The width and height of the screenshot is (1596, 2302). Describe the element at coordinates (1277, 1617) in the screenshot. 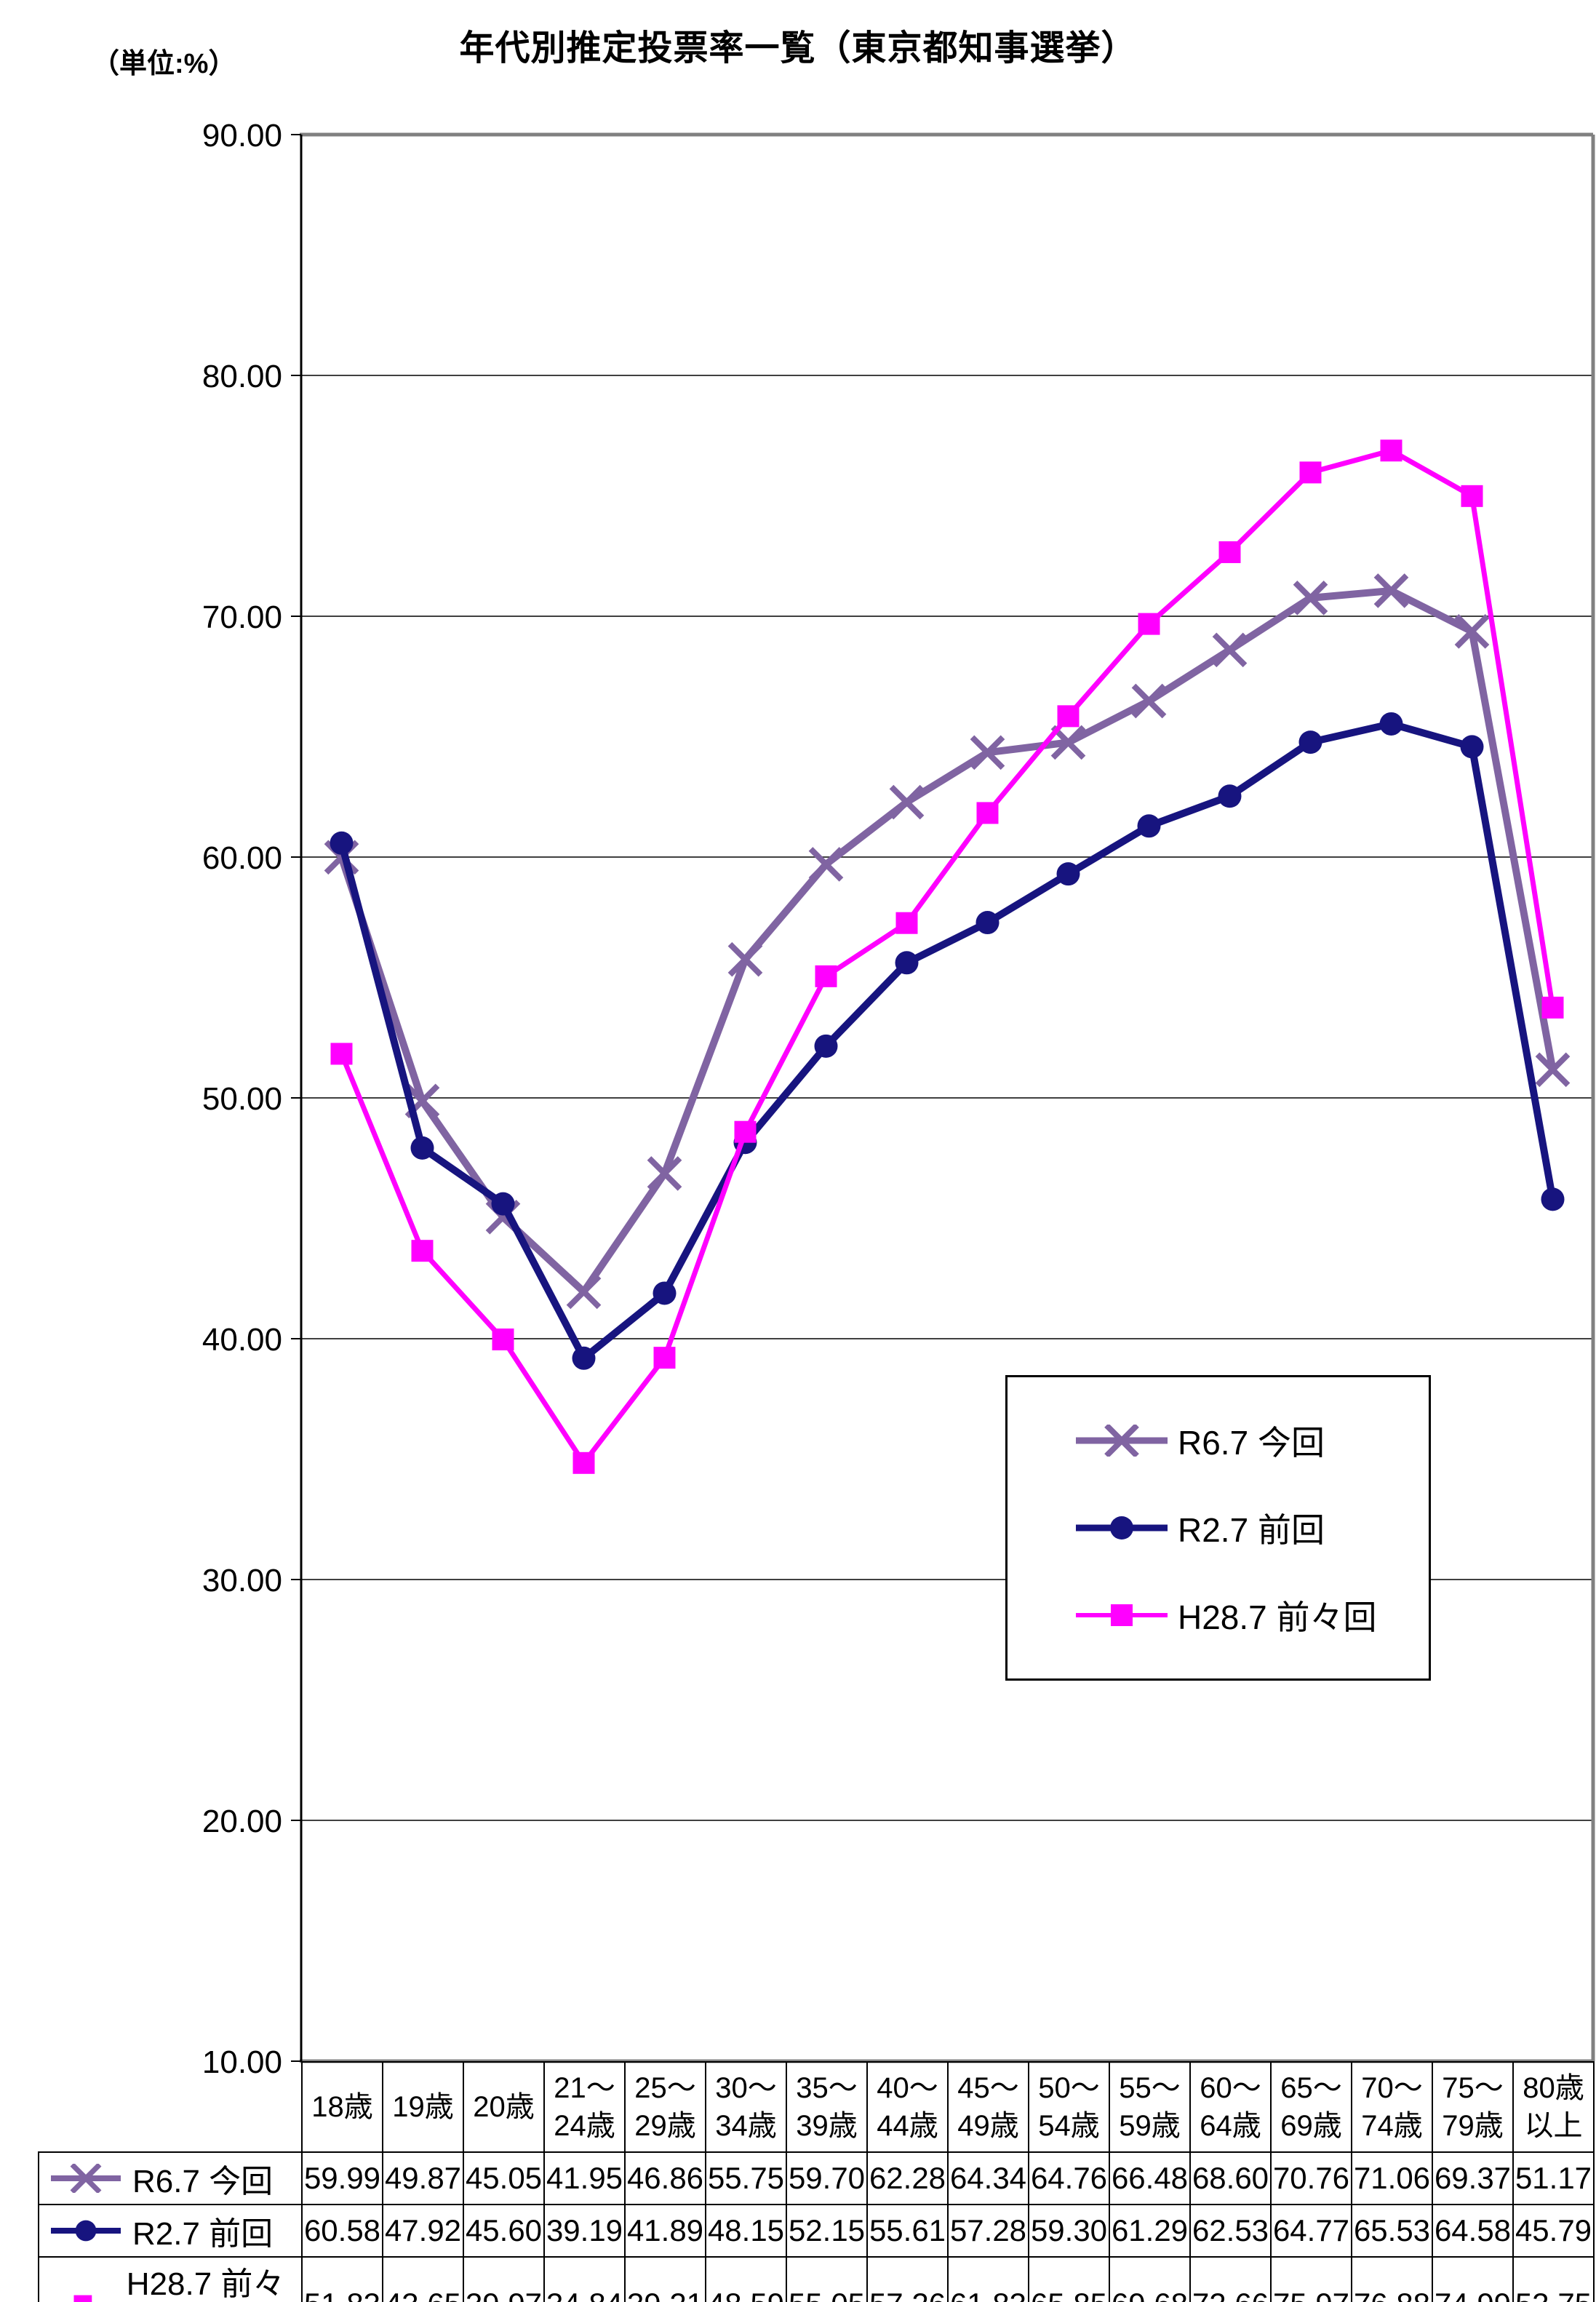

I see `legend-label: H28.7 前々回` at that location.